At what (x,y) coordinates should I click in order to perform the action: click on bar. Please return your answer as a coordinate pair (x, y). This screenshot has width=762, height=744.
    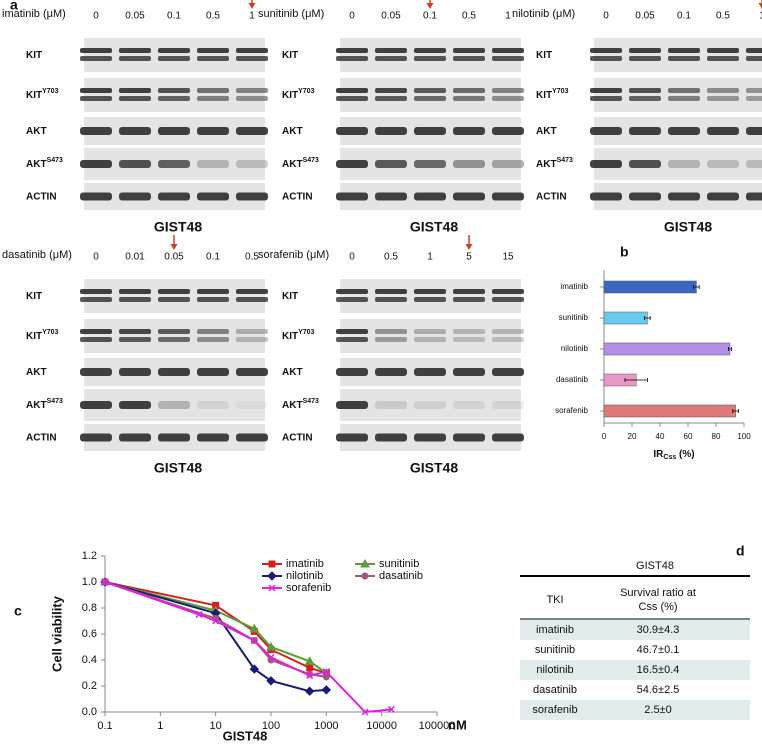
    Looking at the image, I should click on (669, 411).